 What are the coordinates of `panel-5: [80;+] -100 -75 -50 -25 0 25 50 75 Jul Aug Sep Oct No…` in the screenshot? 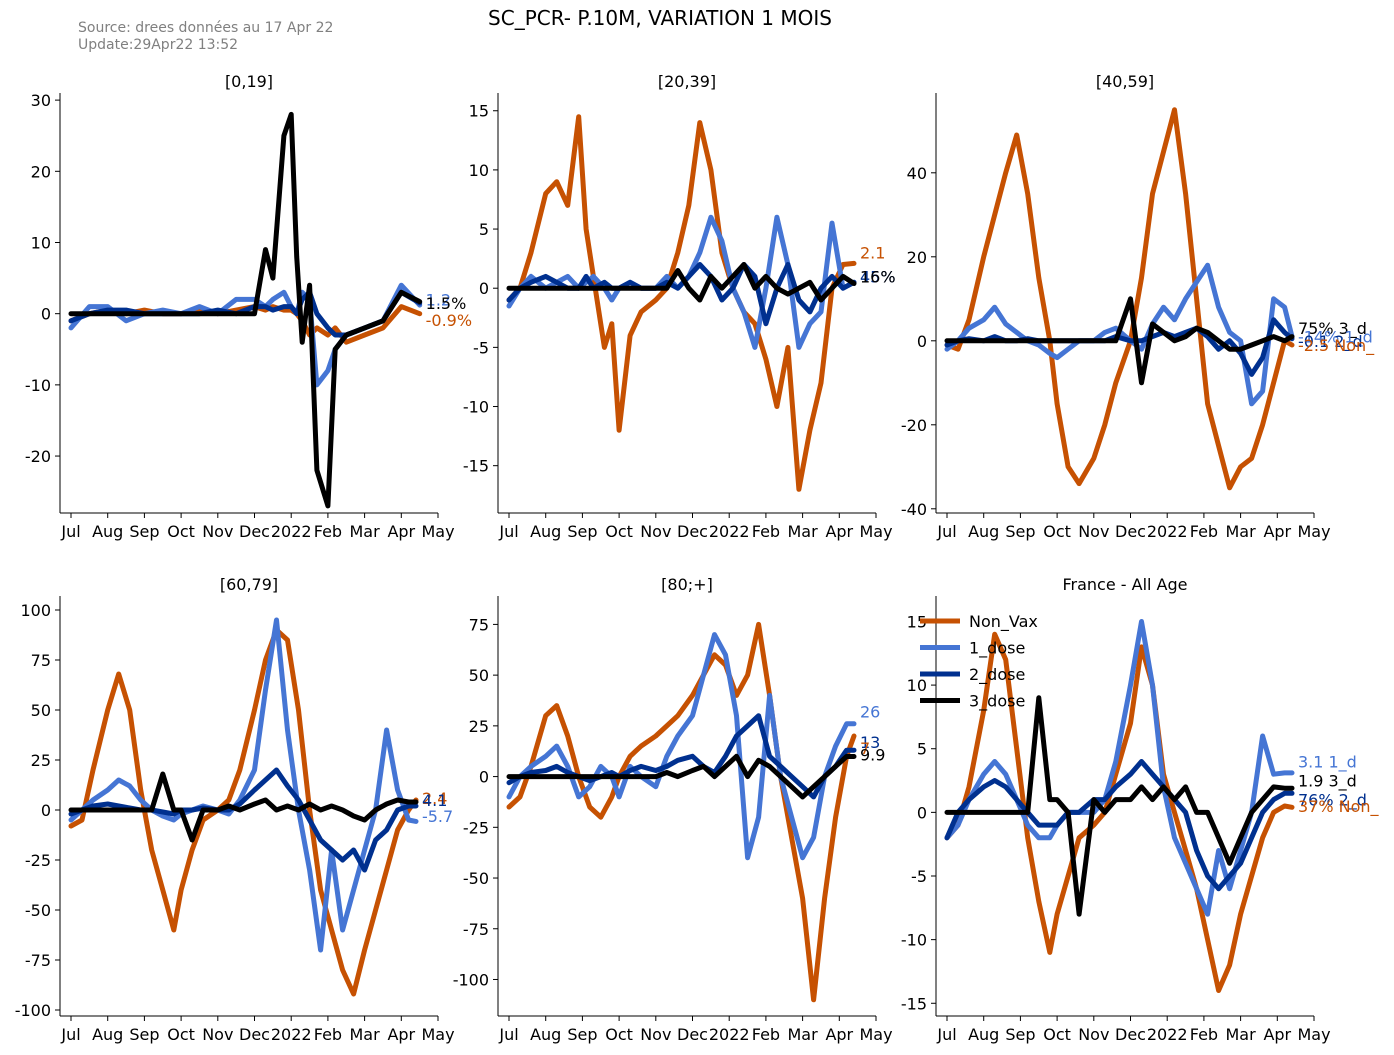 It's located at (673, 809).